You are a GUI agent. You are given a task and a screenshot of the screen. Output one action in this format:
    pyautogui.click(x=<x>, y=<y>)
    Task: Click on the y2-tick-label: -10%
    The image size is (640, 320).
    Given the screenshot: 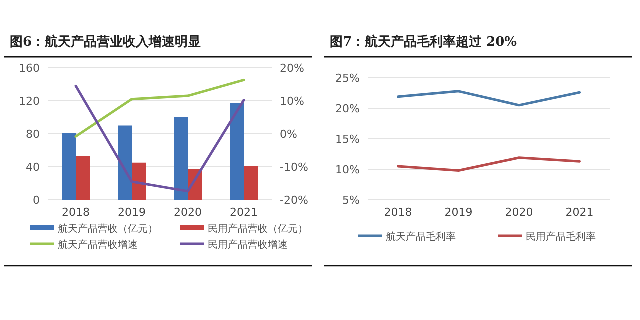 What is the action you would take?
    pyautogui.click(x=294, y=167)
    